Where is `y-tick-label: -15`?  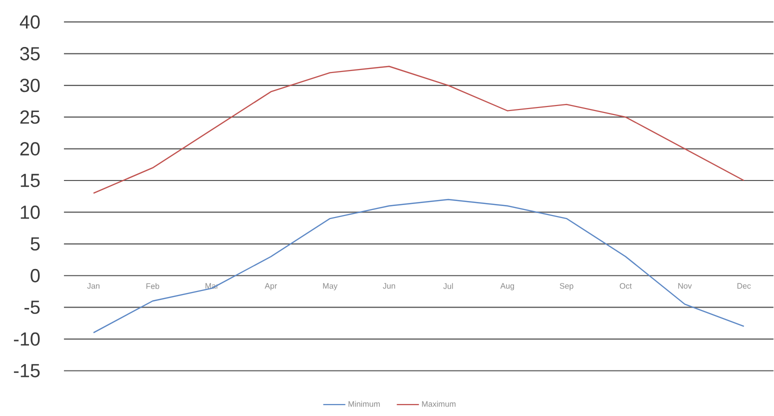 y-tick-label: -15 is located at coordinates (27, 371).